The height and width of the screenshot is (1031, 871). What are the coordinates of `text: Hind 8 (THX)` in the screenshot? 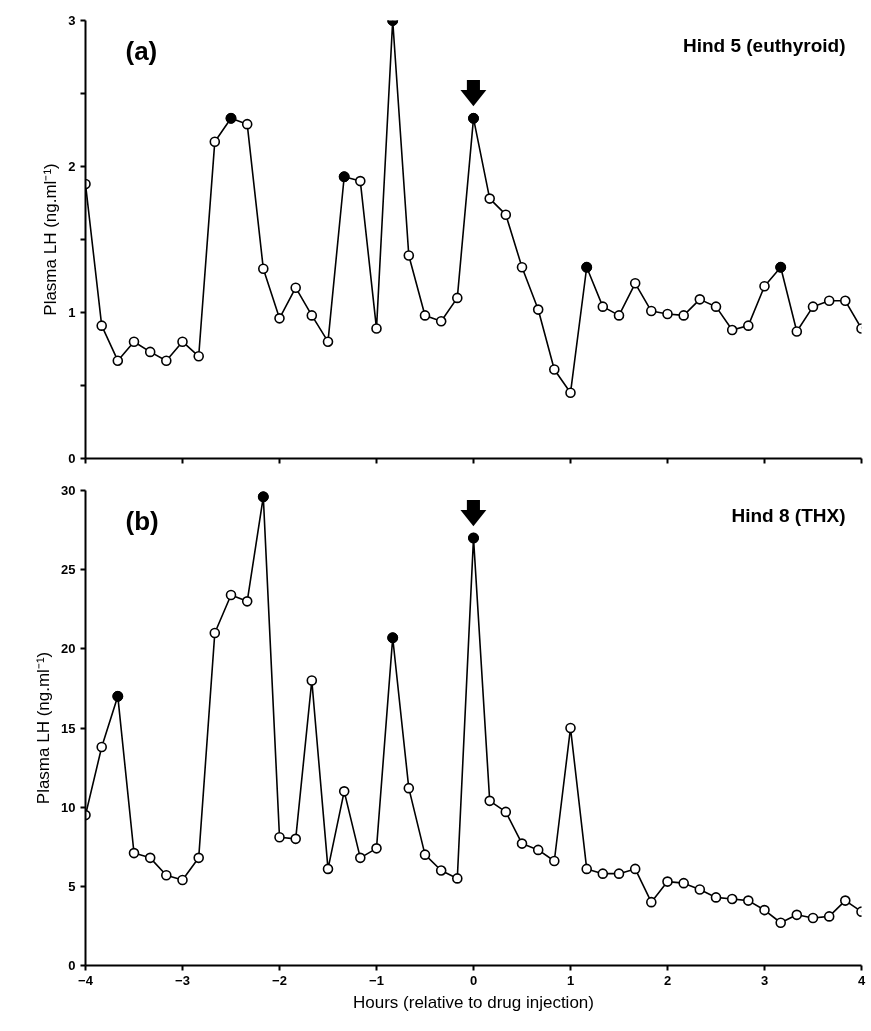 It's located at (788, 515).